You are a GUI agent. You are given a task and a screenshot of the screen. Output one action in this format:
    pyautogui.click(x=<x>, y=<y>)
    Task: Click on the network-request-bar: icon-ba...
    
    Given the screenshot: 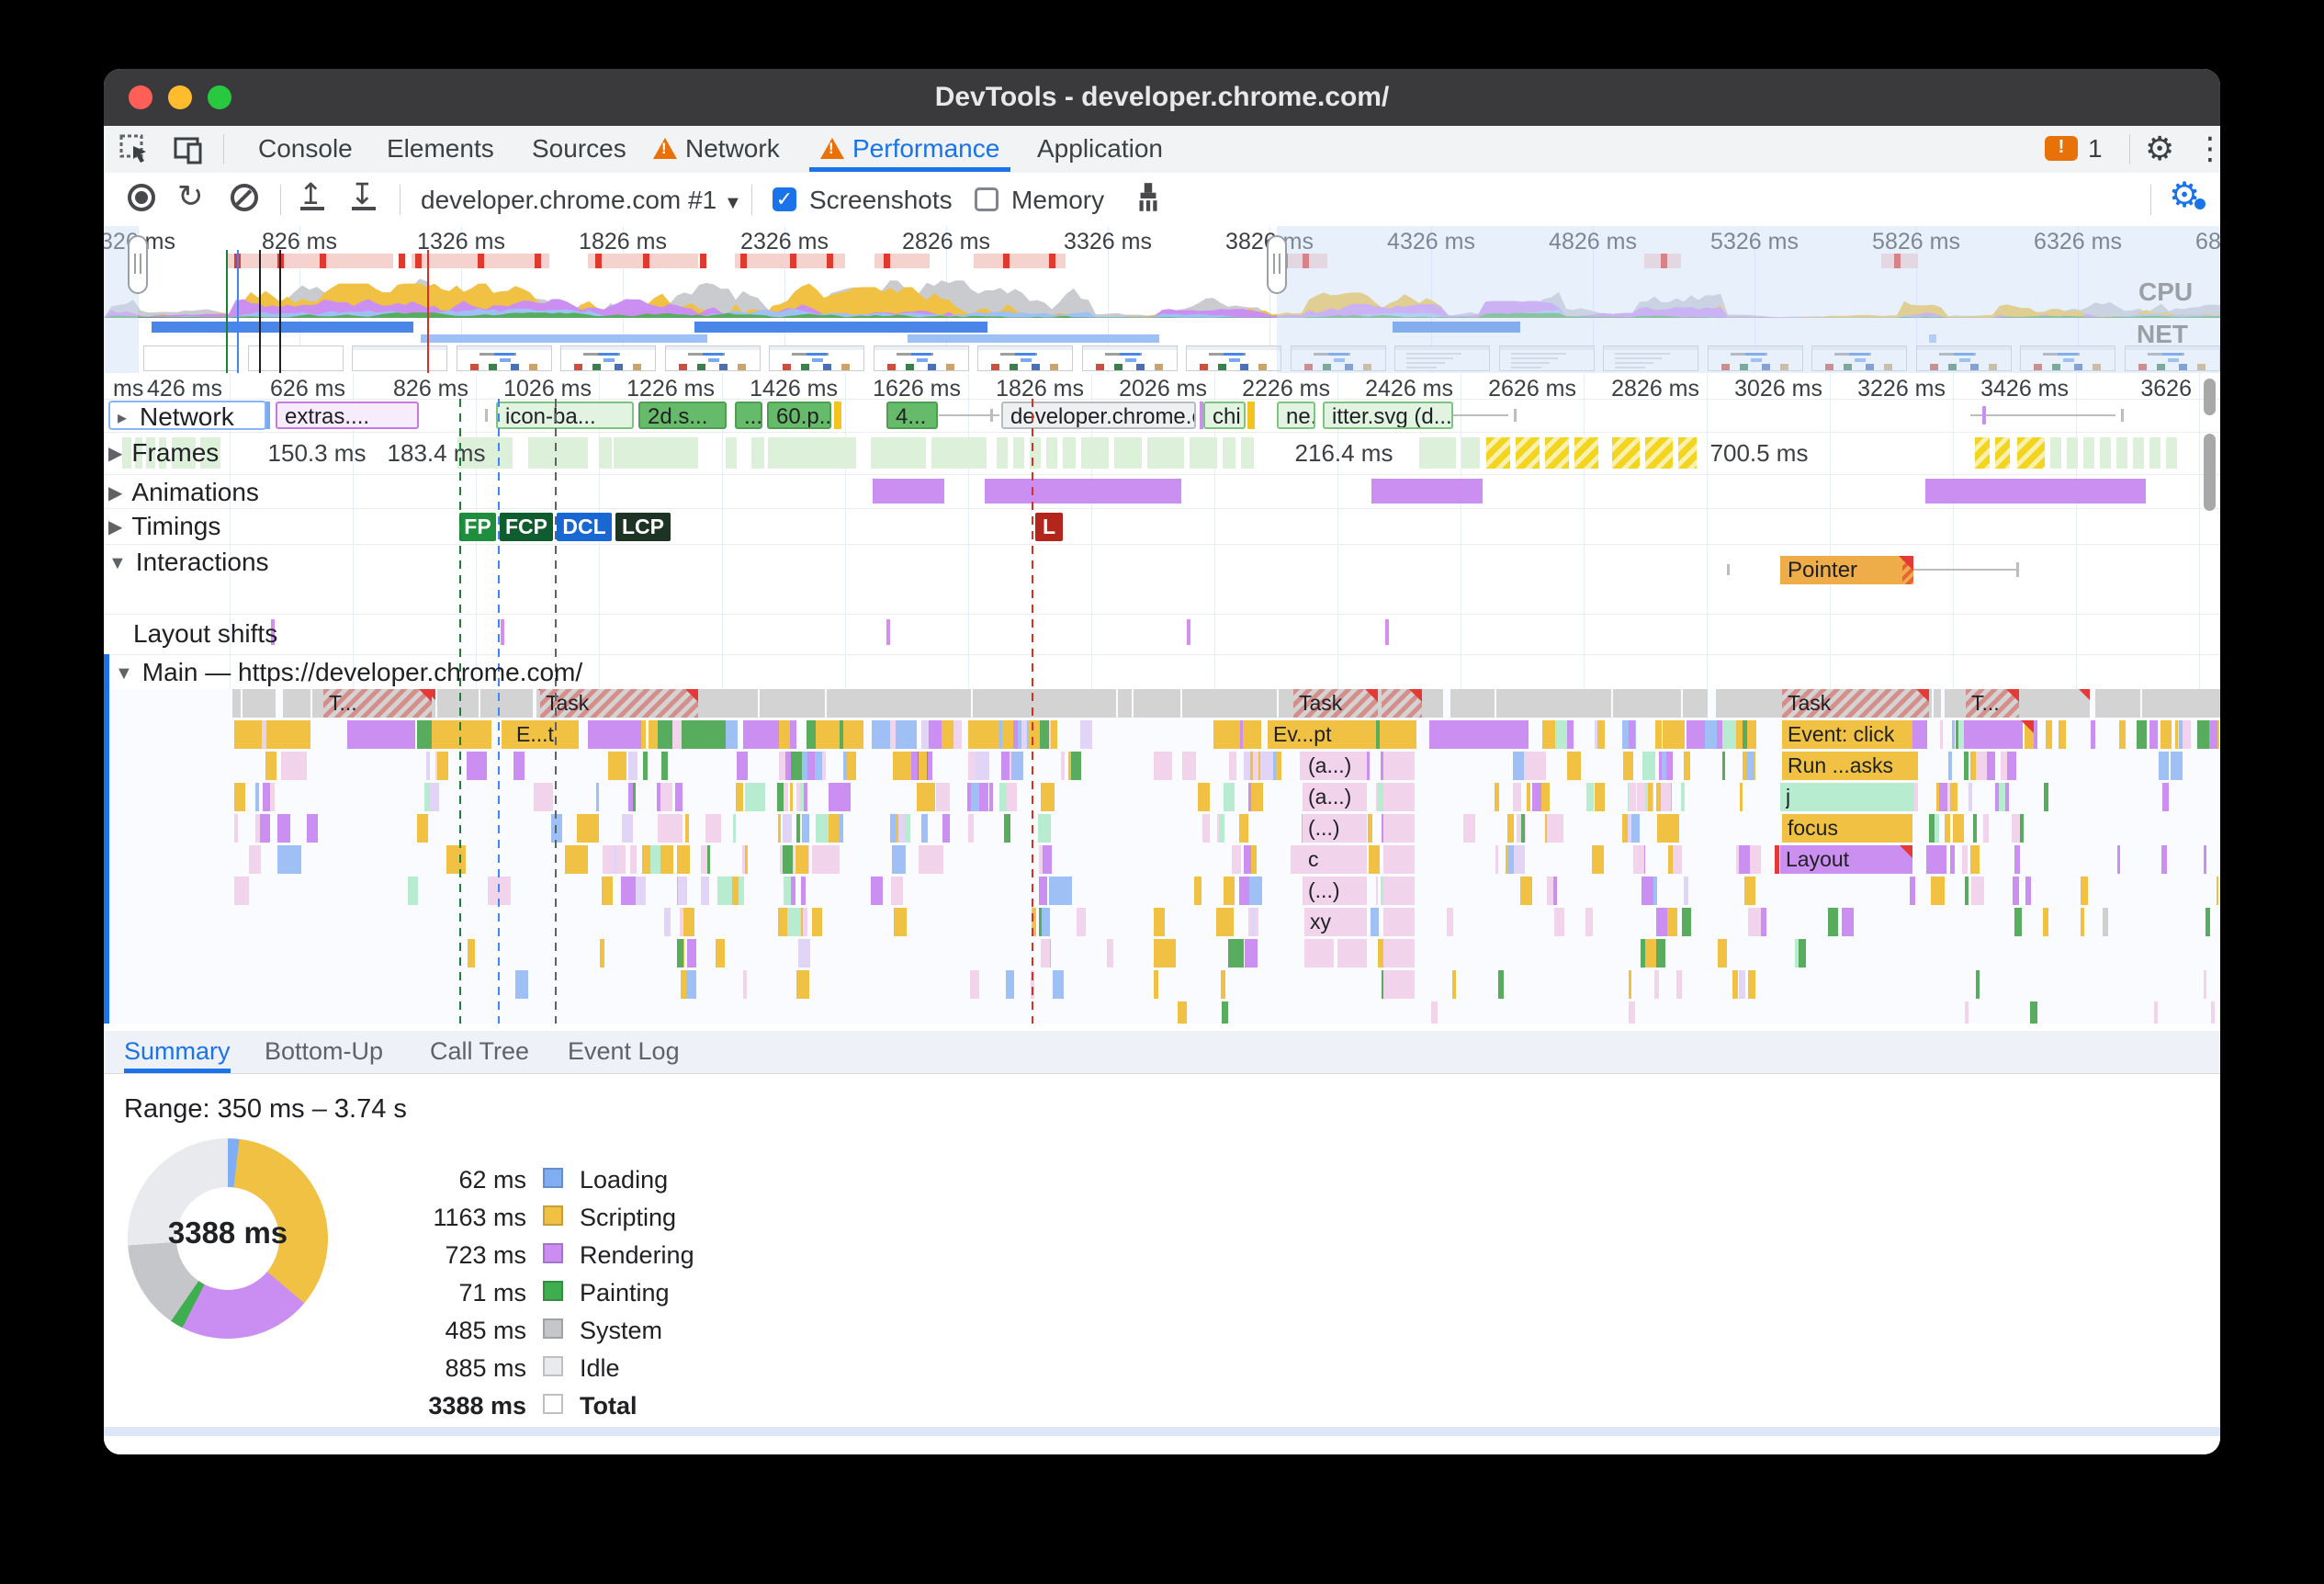 What is the action you would take?
    pyautogui.click(x=565, y=416)
    